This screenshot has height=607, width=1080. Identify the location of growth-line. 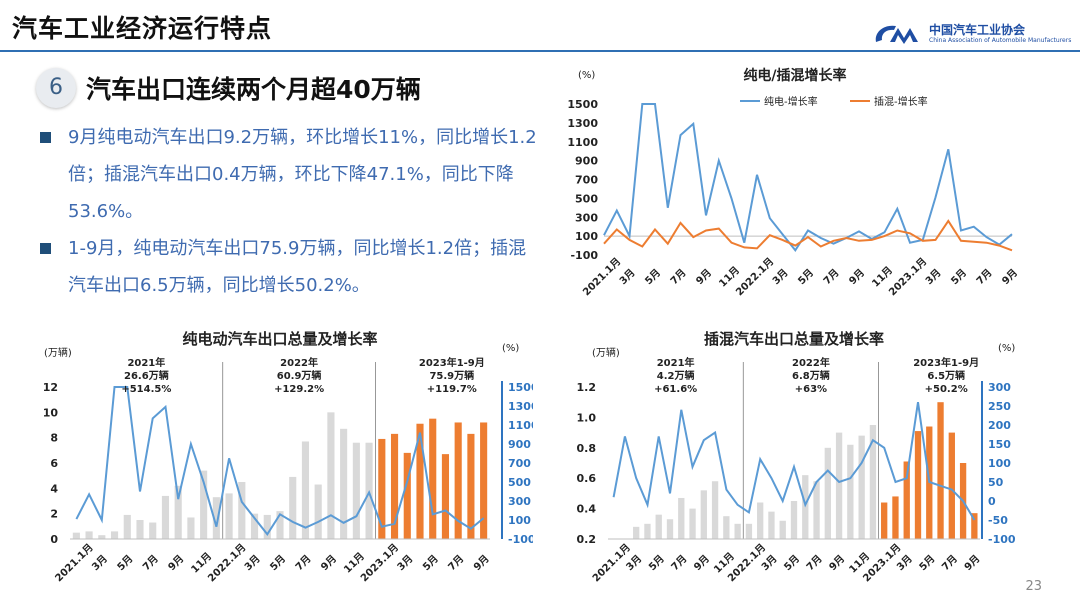
(794, 461).